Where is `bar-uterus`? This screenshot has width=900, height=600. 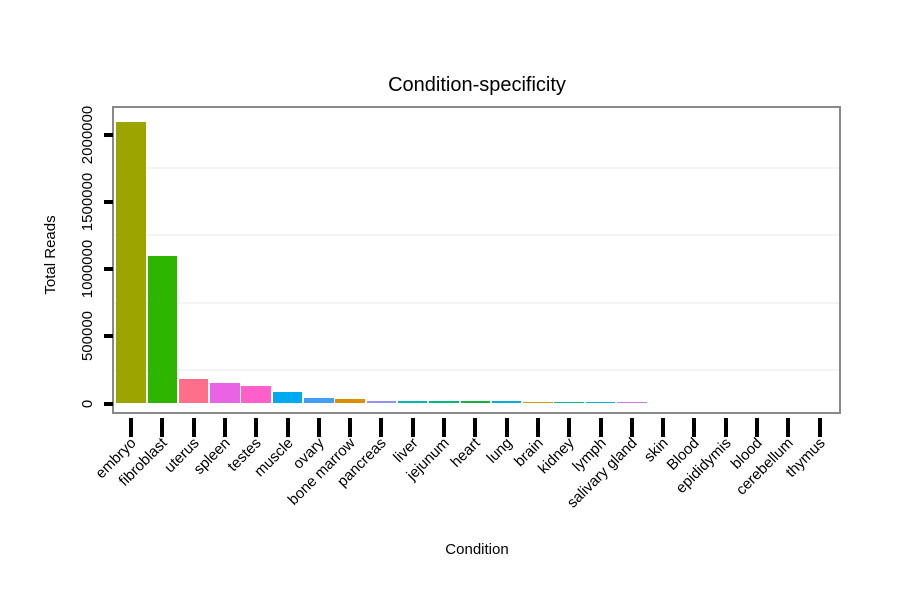 bar-uterus is located at coordinates (193, 391).